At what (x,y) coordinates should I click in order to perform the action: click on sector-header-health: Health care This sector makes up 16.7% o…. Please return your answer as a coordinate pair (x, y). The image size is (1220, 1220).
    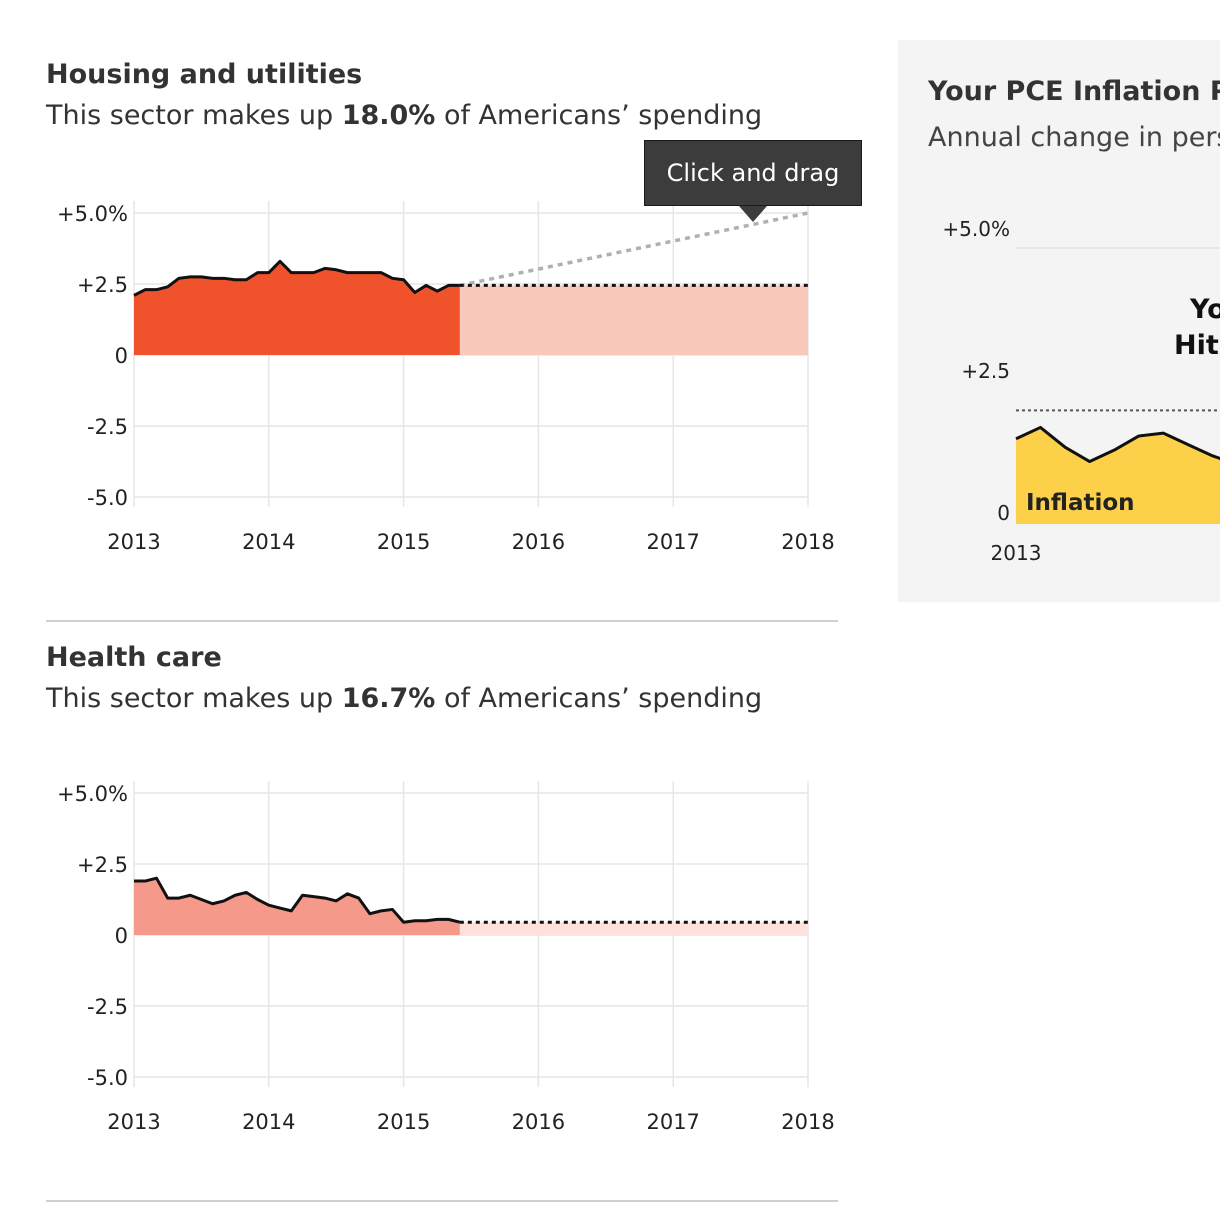
    Looking at the image, I should click on (442, 679).